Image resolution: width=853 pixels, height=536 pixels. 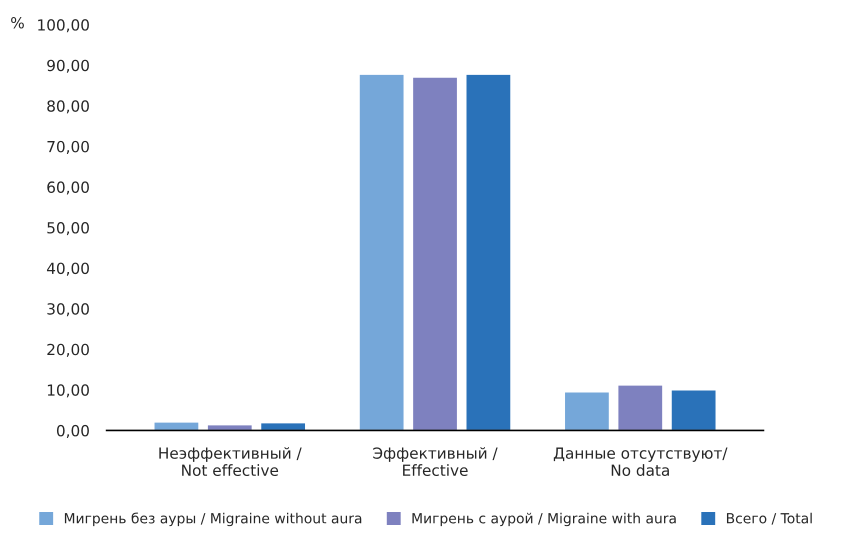 What do you see at coordinates (67, 269) in the screenshot?
I see `y-tick-label: 40,00` at bounding box center [67, 269].